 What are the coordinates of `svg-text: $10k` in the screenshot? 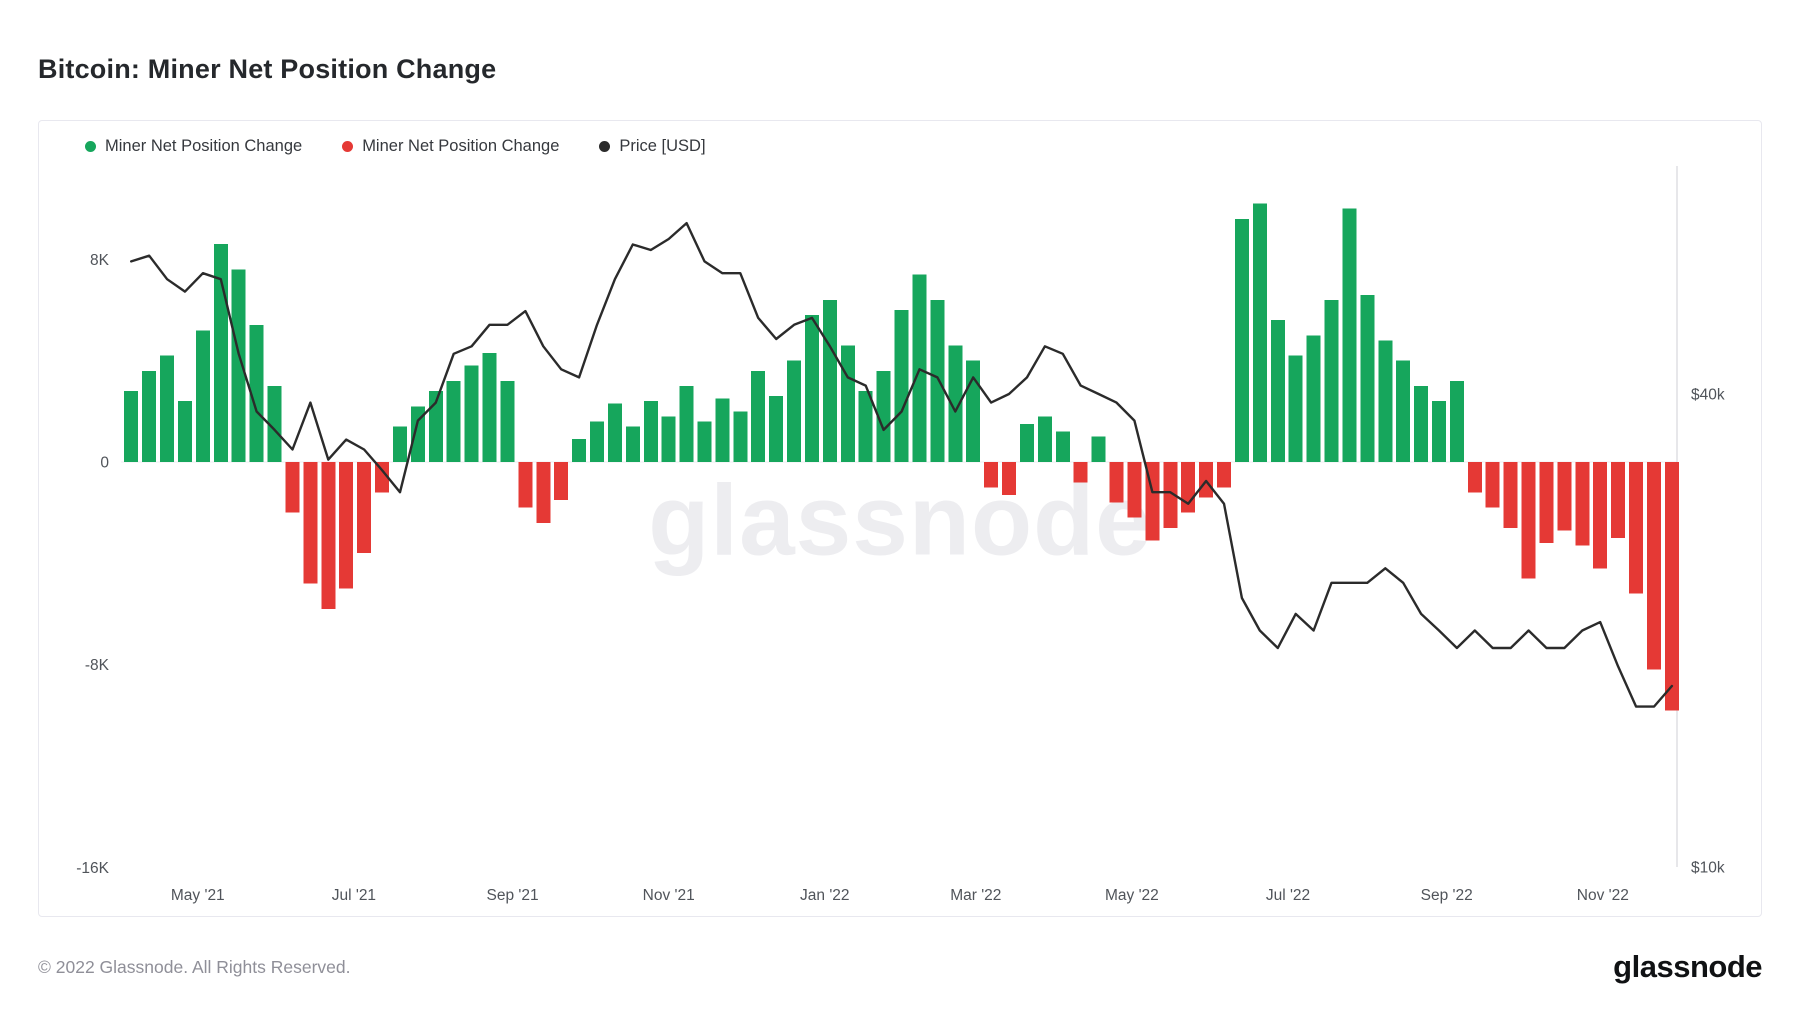 It's located at (1708, 868).